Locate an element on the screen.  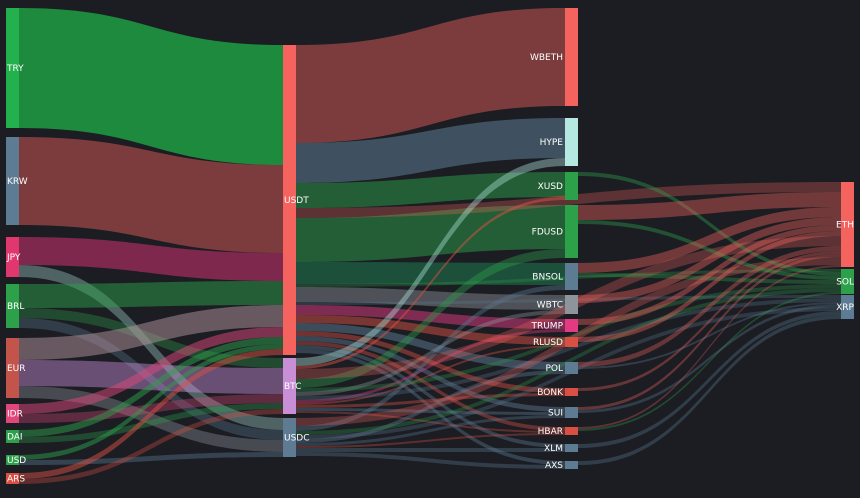
node-AXS is located at coordinates (571, 465).